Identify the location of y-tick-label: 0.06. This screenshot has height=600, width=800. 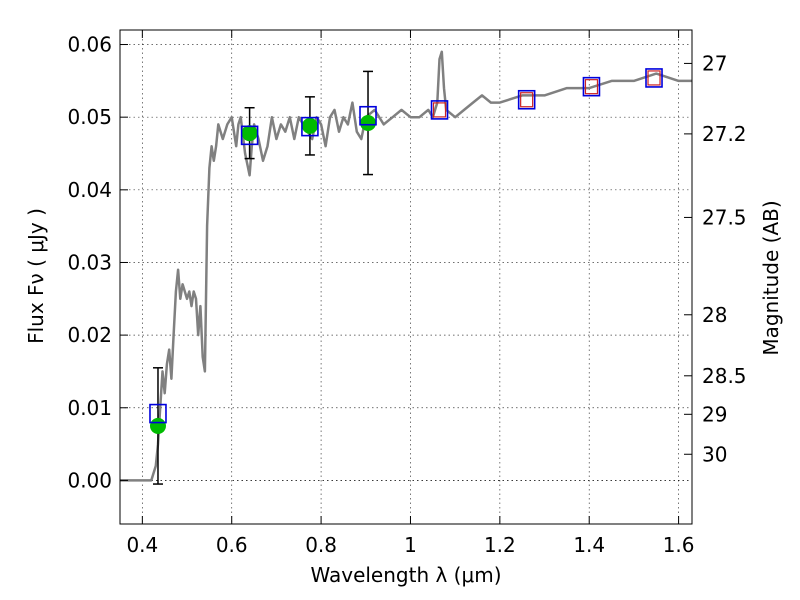
(89, 45).